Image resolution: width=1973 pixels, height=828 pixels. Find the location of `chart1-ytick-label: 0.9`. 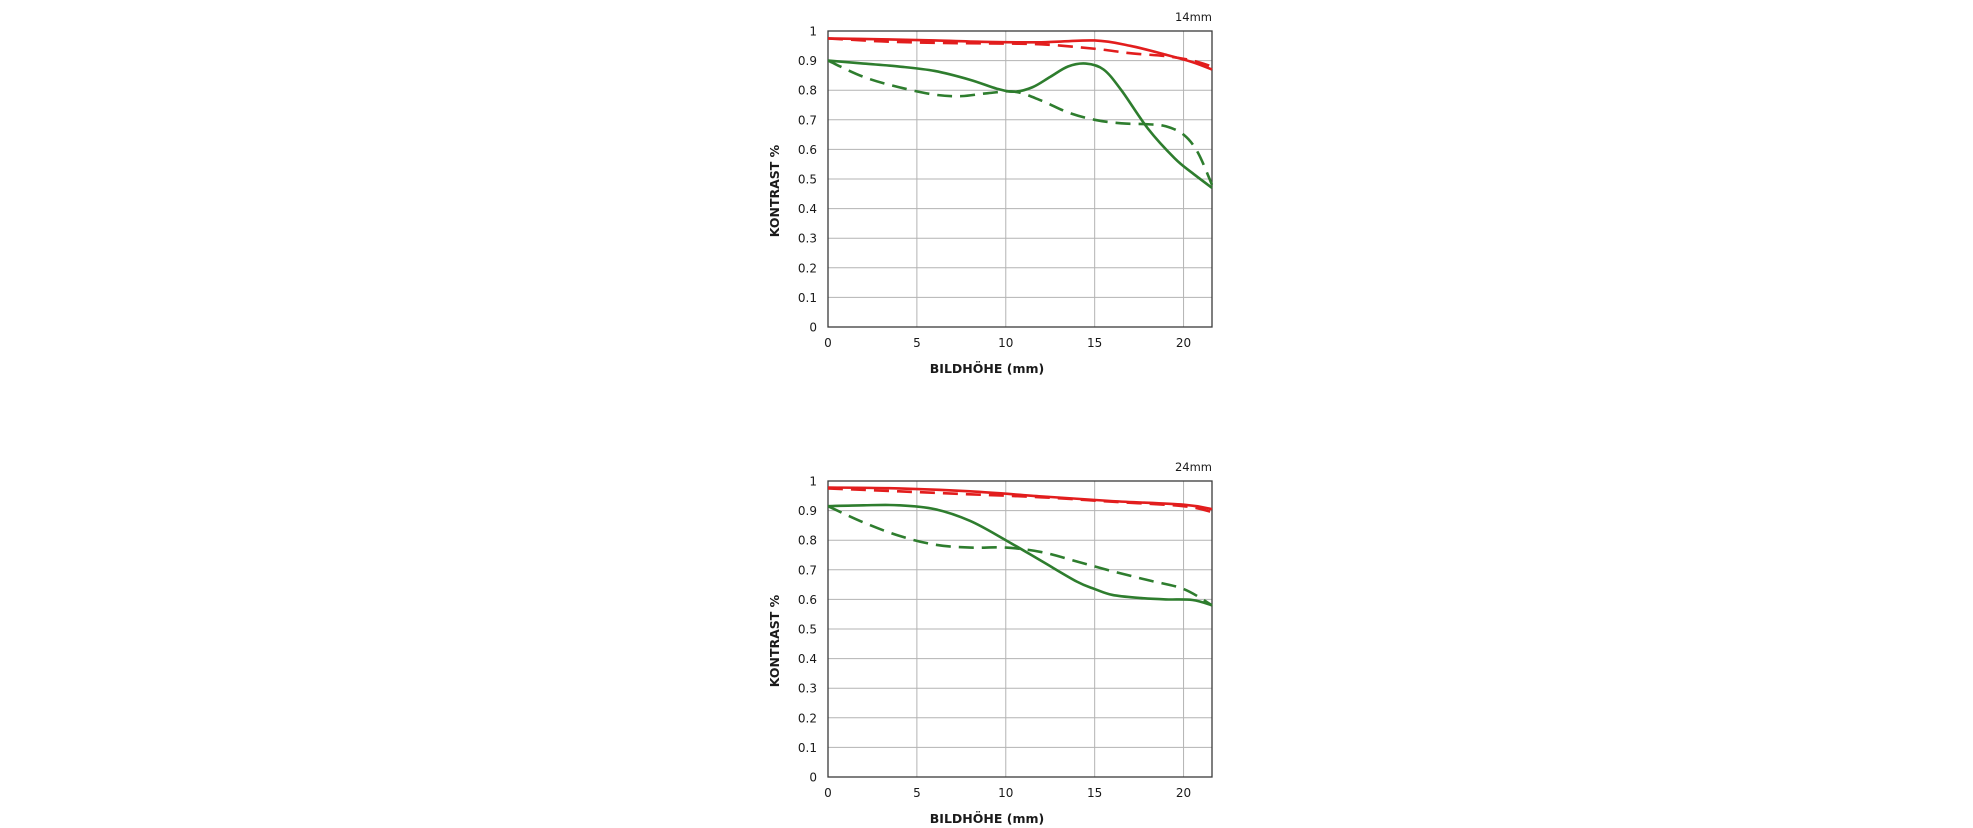

chart1-ytick-label: 0.9 is located at coordinates (807, 61).